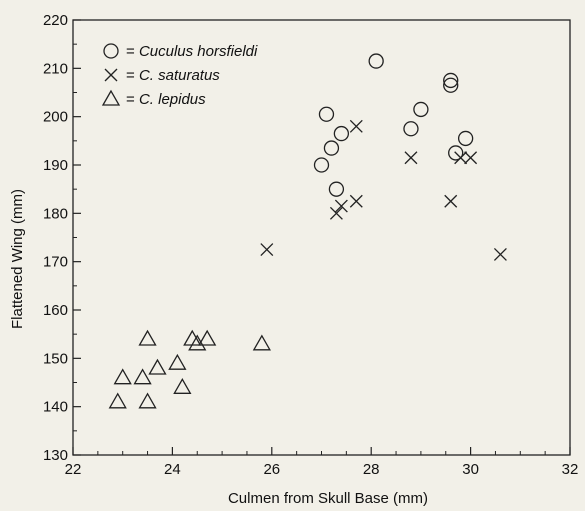 The height and width of the screenshot is (511, 585). What do you see at coordinates (55, 117) in the screenshot?
I see `y-tick-label: 200` at bounding box center [55, 117].